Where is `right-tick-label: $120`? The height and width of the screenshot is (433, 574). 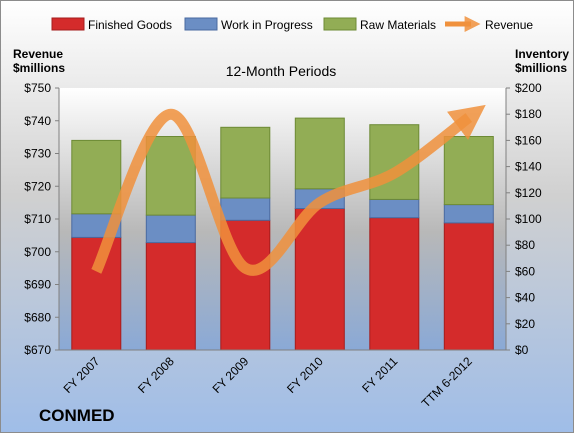
right-tick-label: $120 is located at coordinates (528, 193).